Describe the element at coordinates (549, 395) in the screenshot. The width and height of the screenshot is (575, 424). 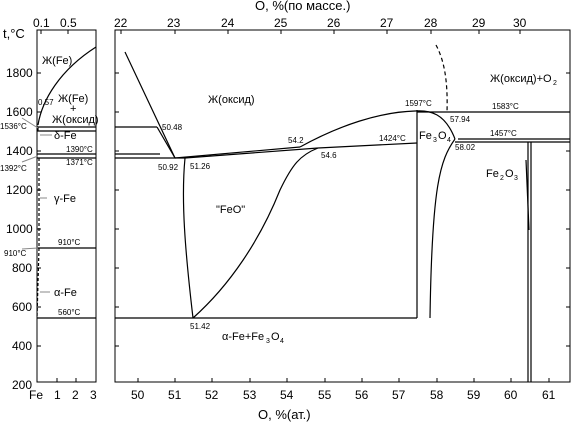
I see `bottom-tick-61: 61` at that location.